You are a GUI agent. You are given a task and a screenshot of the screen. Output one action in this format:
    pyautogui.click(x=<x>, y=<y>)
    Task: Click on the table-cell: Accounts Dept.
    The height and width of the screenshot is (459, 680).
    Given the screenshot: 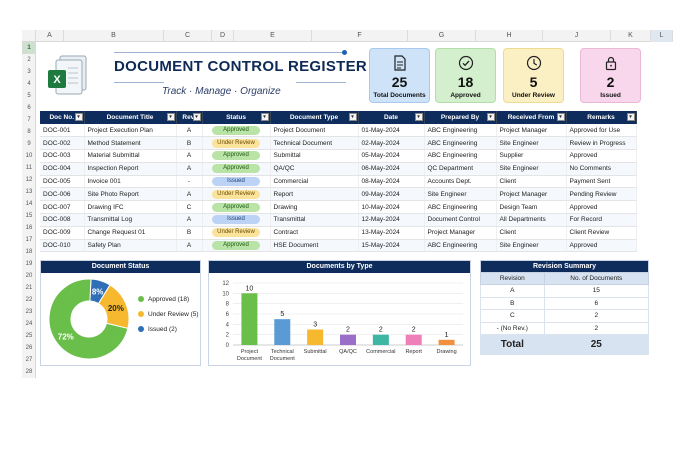 What is the action you would take?
    pyautogui.click(x=460, y=182)
    